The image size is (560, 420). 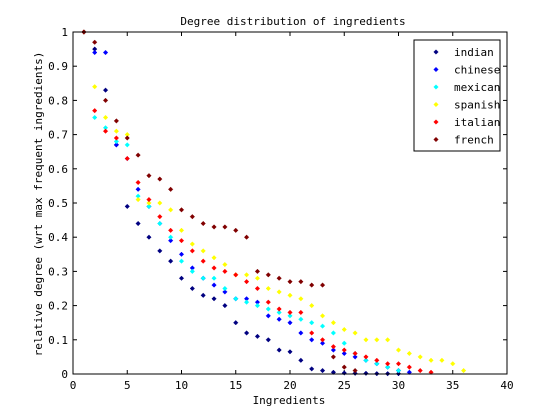 What do you see at coordinates (58, 66) in the screenshot?
I see `y-tick-label: 0.9` at bounding box center [58, 66].